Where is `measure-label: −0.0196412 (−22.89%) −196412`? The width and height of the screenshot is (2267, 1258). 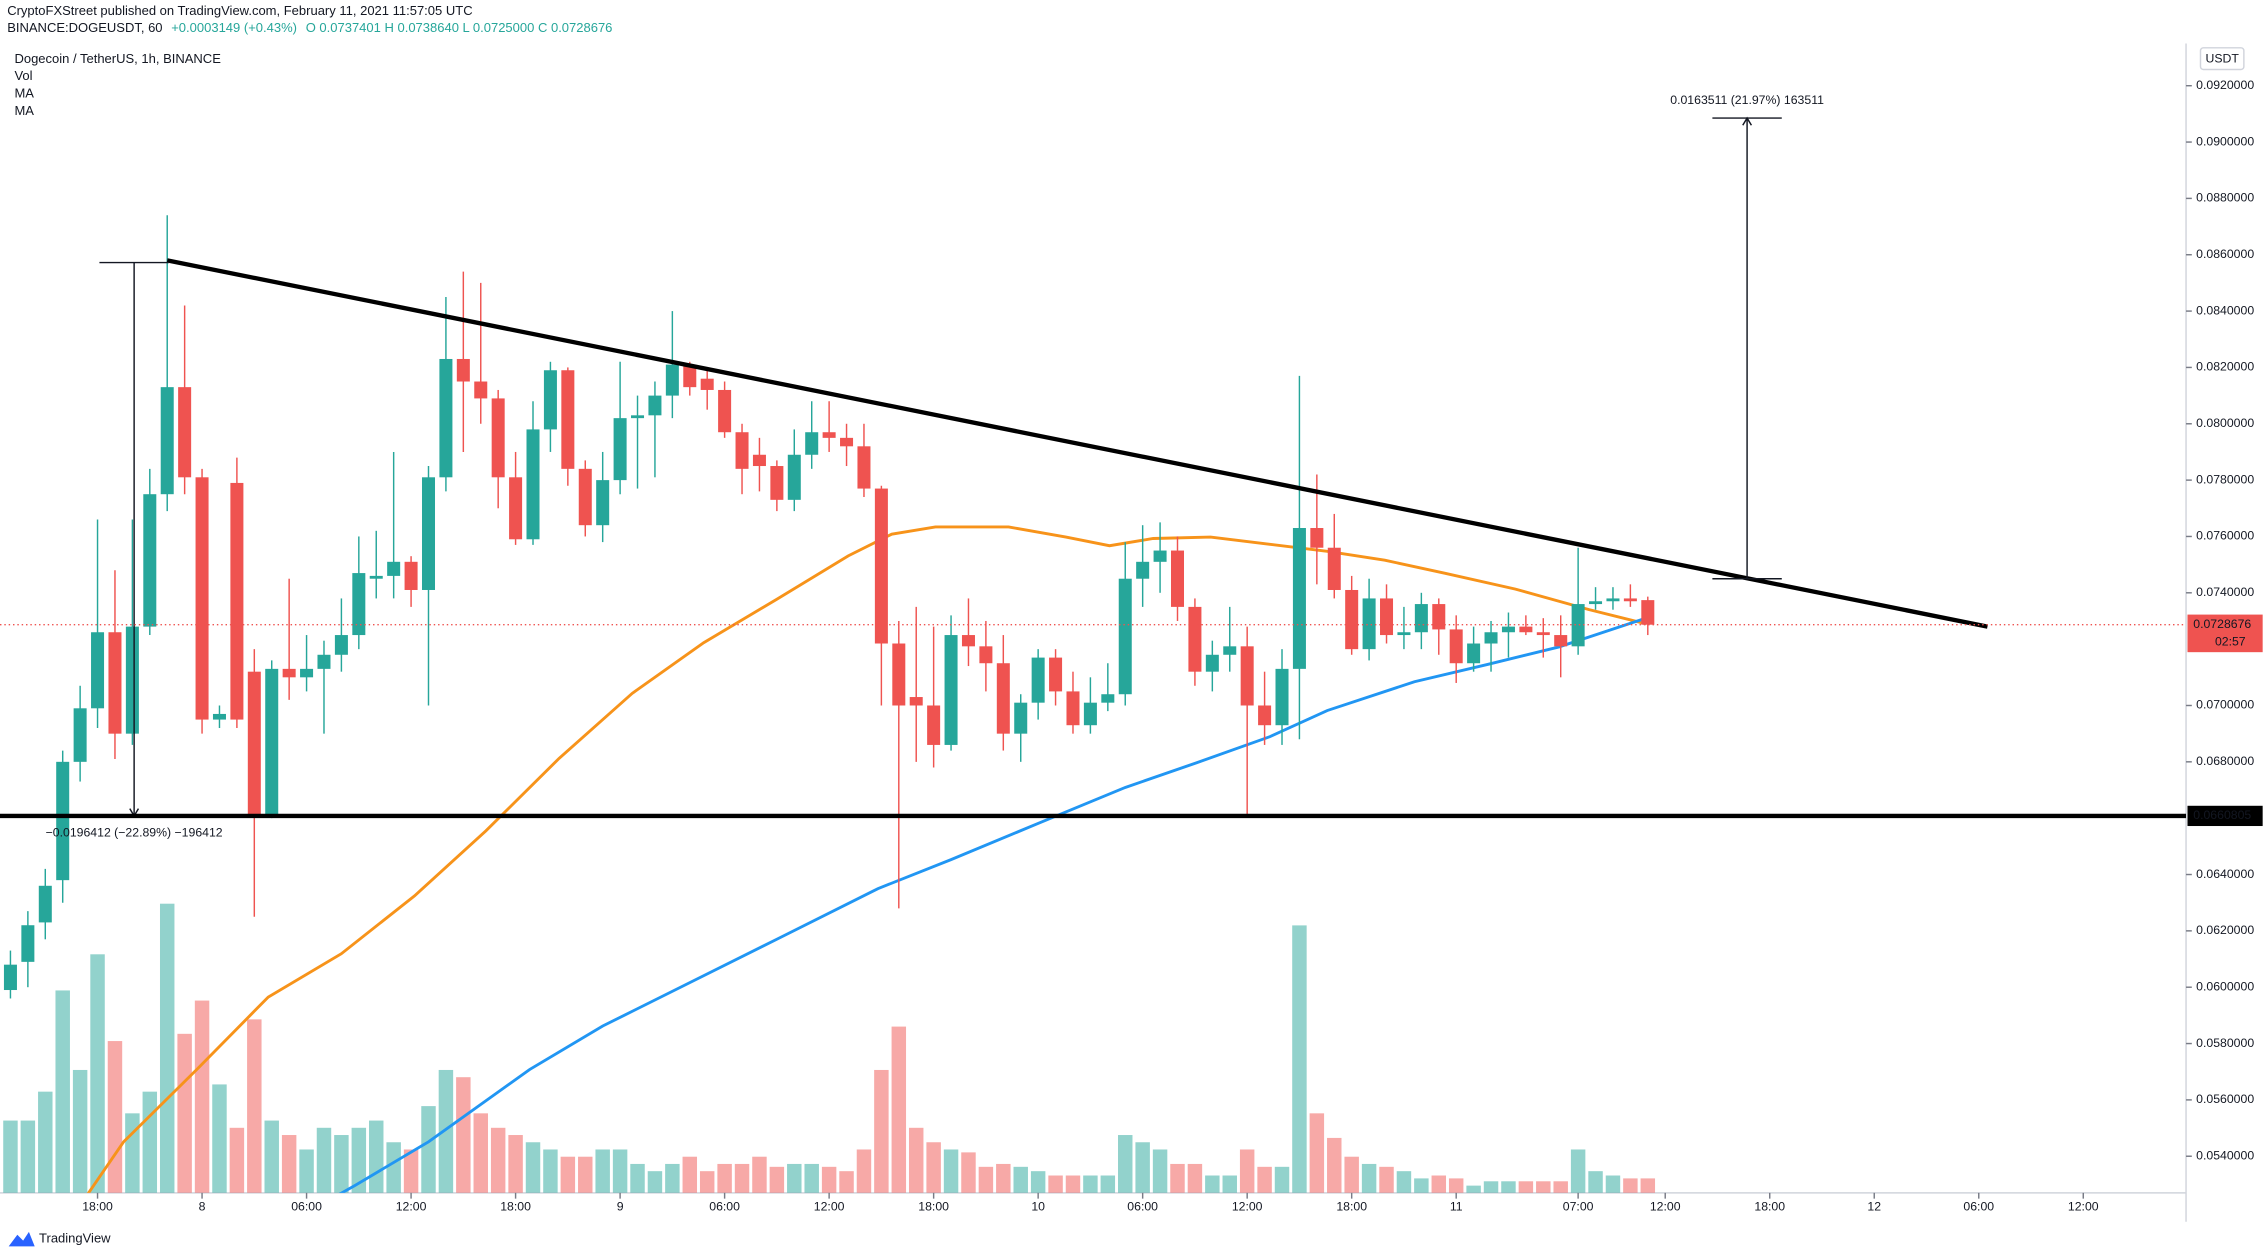 measure-label: −0.0196412 (−22.89%) −196412 is located at coordinates (134, 833).